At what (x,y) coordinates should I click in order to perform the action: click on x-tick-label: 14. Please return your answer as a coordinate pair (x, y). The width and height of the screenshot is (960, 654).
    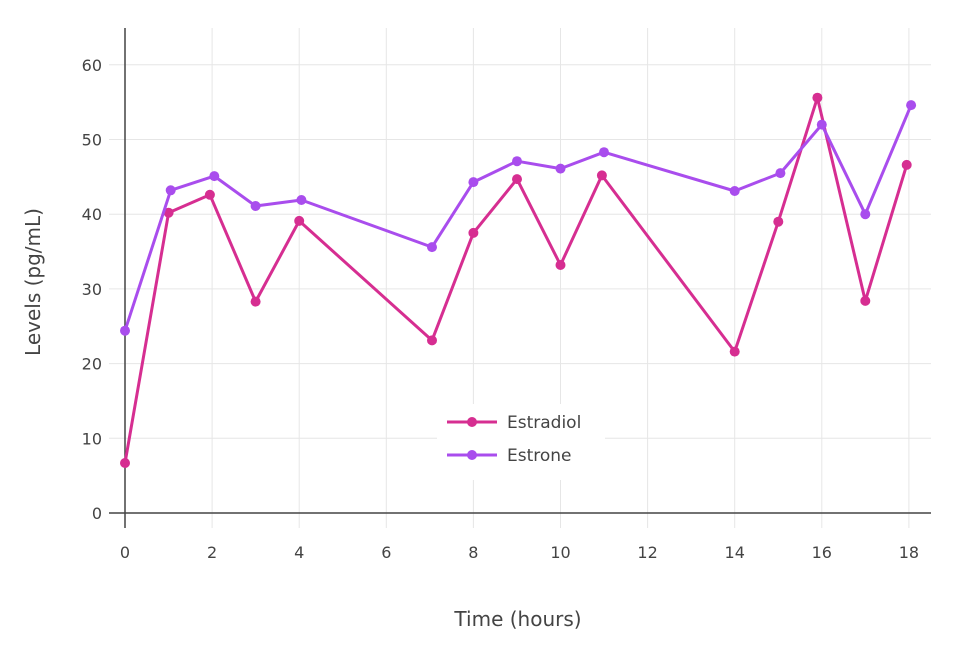
    Looking at the image, I should click on (735, 552).